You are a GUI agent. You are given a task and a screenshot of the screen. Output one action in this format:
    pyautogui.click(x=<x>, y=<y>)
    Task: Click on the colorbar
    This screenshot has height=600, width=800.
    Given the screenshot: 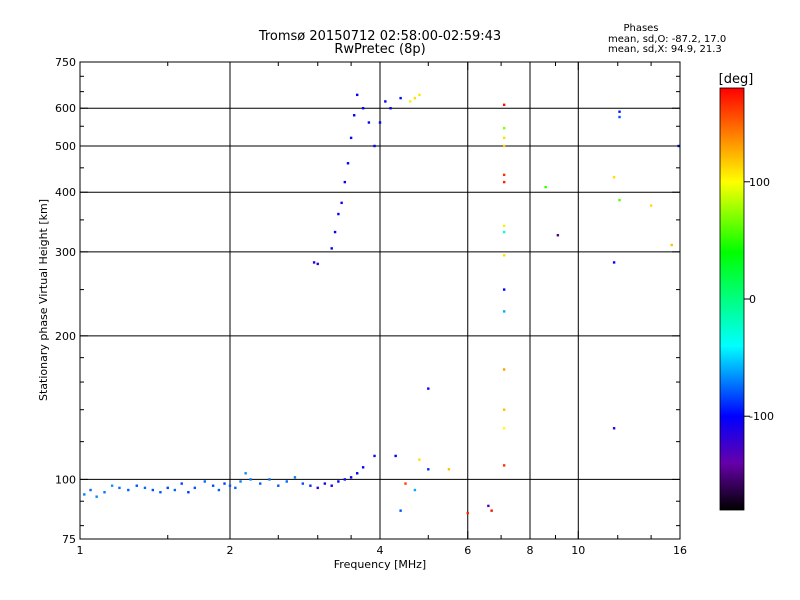 What is the action you would take?
    pyautogui.click(x=732, y=299)
    